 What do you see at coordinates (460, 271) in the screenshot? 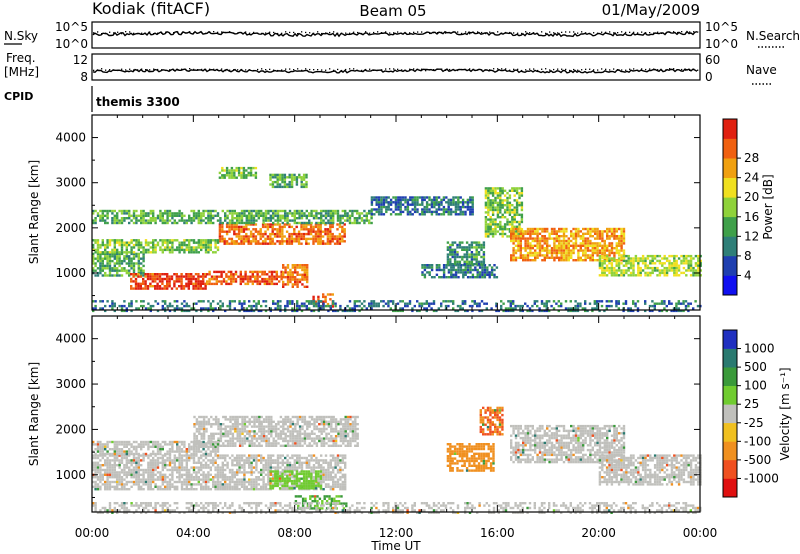
I see `heatmap-region` at bounding box center [460, 271].